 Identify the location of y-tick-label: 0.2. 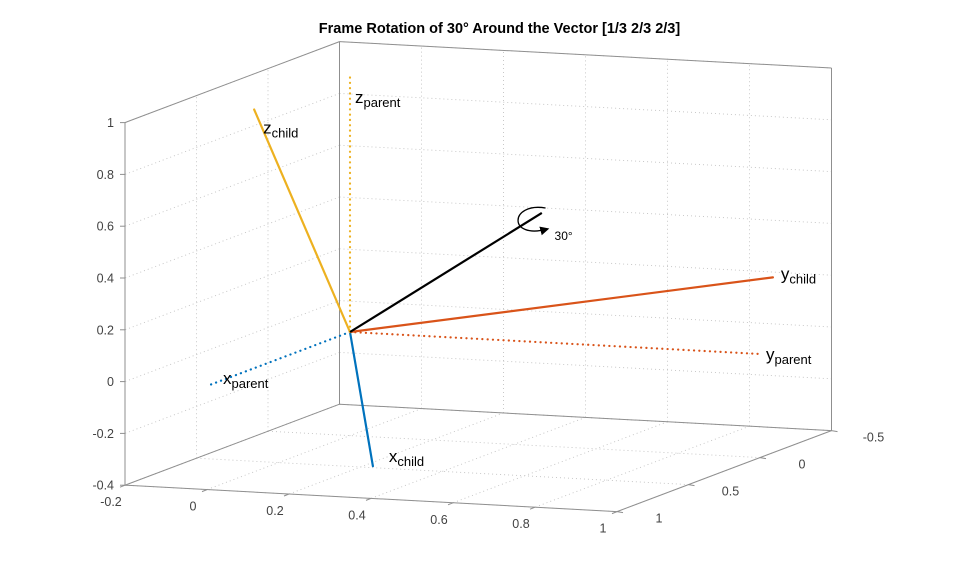
(274, 511).